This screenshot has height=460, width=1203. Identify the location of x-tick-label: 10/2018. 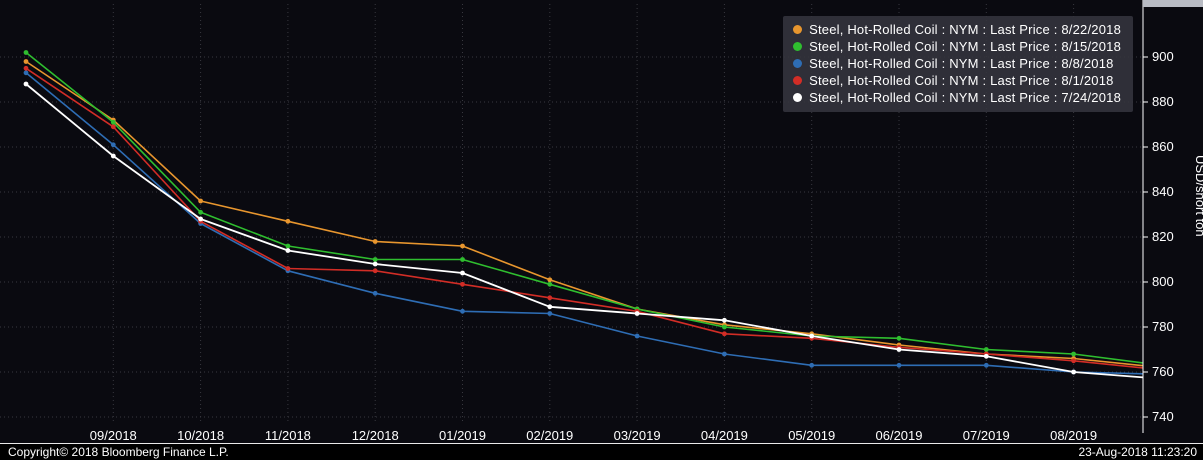
(200, 435).